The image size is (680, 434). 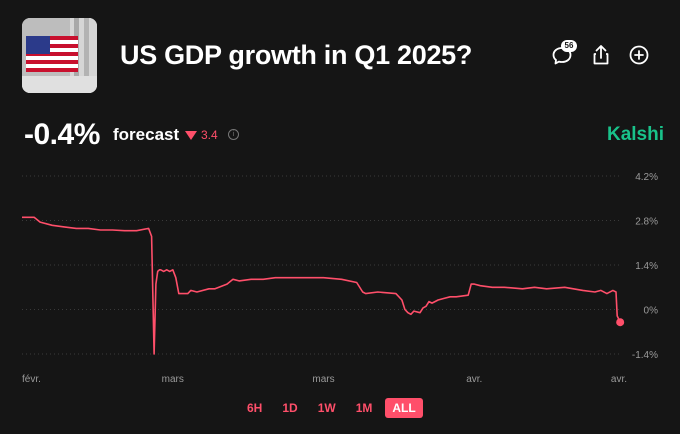 What do you see at coordinates (645, 355) in the screenshot?
I see `y-tick-label: -1.4%` at bounding box center [645, 355].